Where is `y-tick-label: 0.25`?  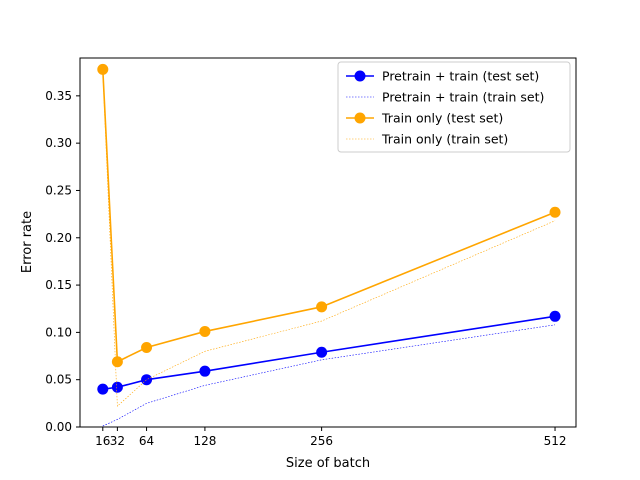 y-tick-label: 0.25 is located at coordinates (58, 190).